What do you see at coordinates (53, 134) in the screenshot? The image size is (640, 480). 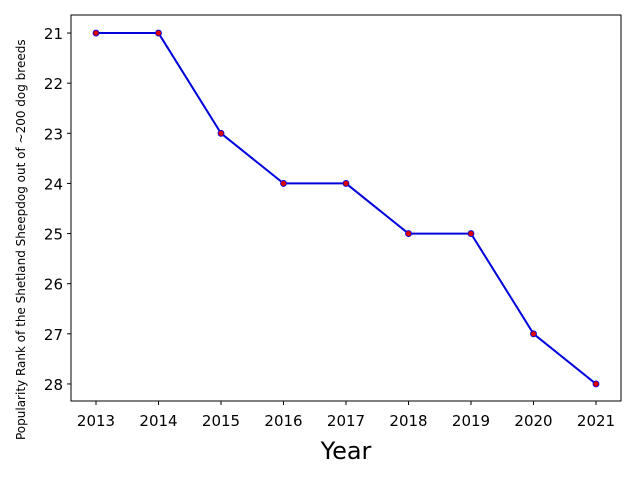 I see `y-tick-label: 23` at bounding box center [53, 134].